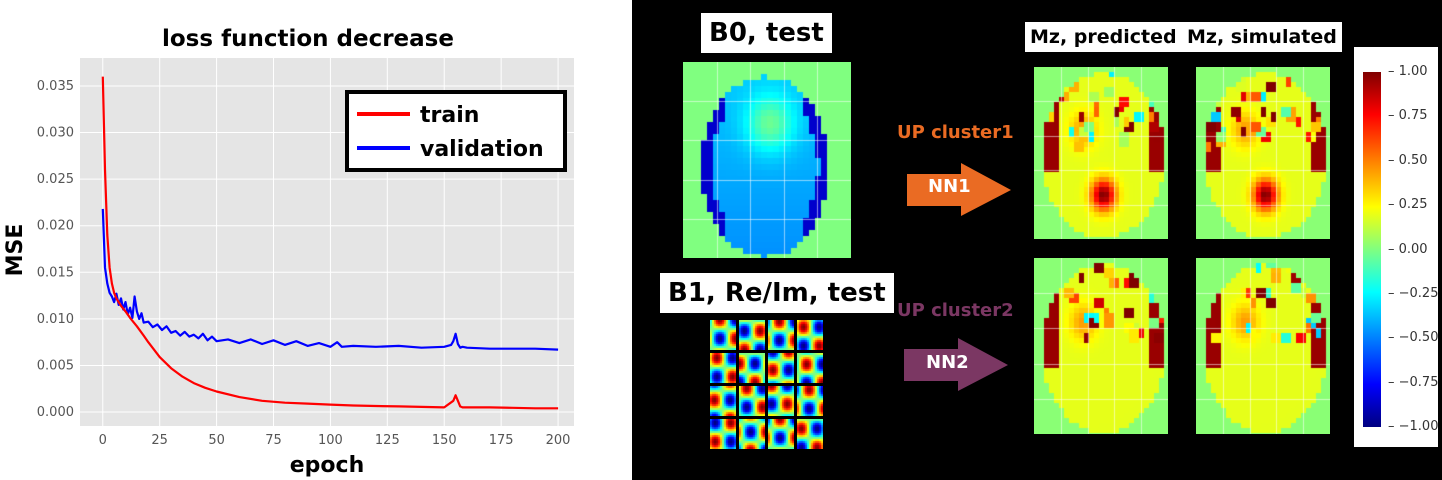 The width and height of the screenshot is (1442, 480). What do you see at coordinates (308, 39) in the screenshot?
I see `chart-title: loss function decrease` at bounding box center [308, 39].